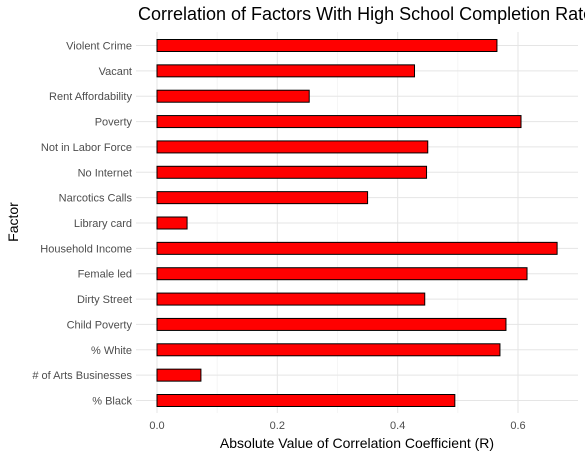 The width and height of the screenshot is (585, 457). What do you see at coordinates (96, 199) in the screenshot?
I see `y-tick-label: Narcotics Calls` at bounding box center [96, 199].